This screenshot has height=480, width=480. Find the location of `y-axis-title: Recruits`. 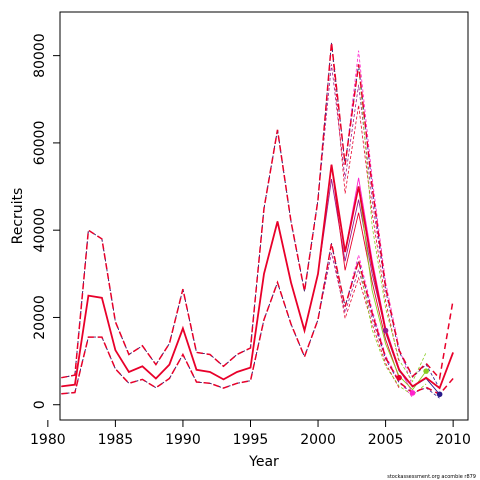

y-axis-title: Recruits is located at coordinates (18, 216).